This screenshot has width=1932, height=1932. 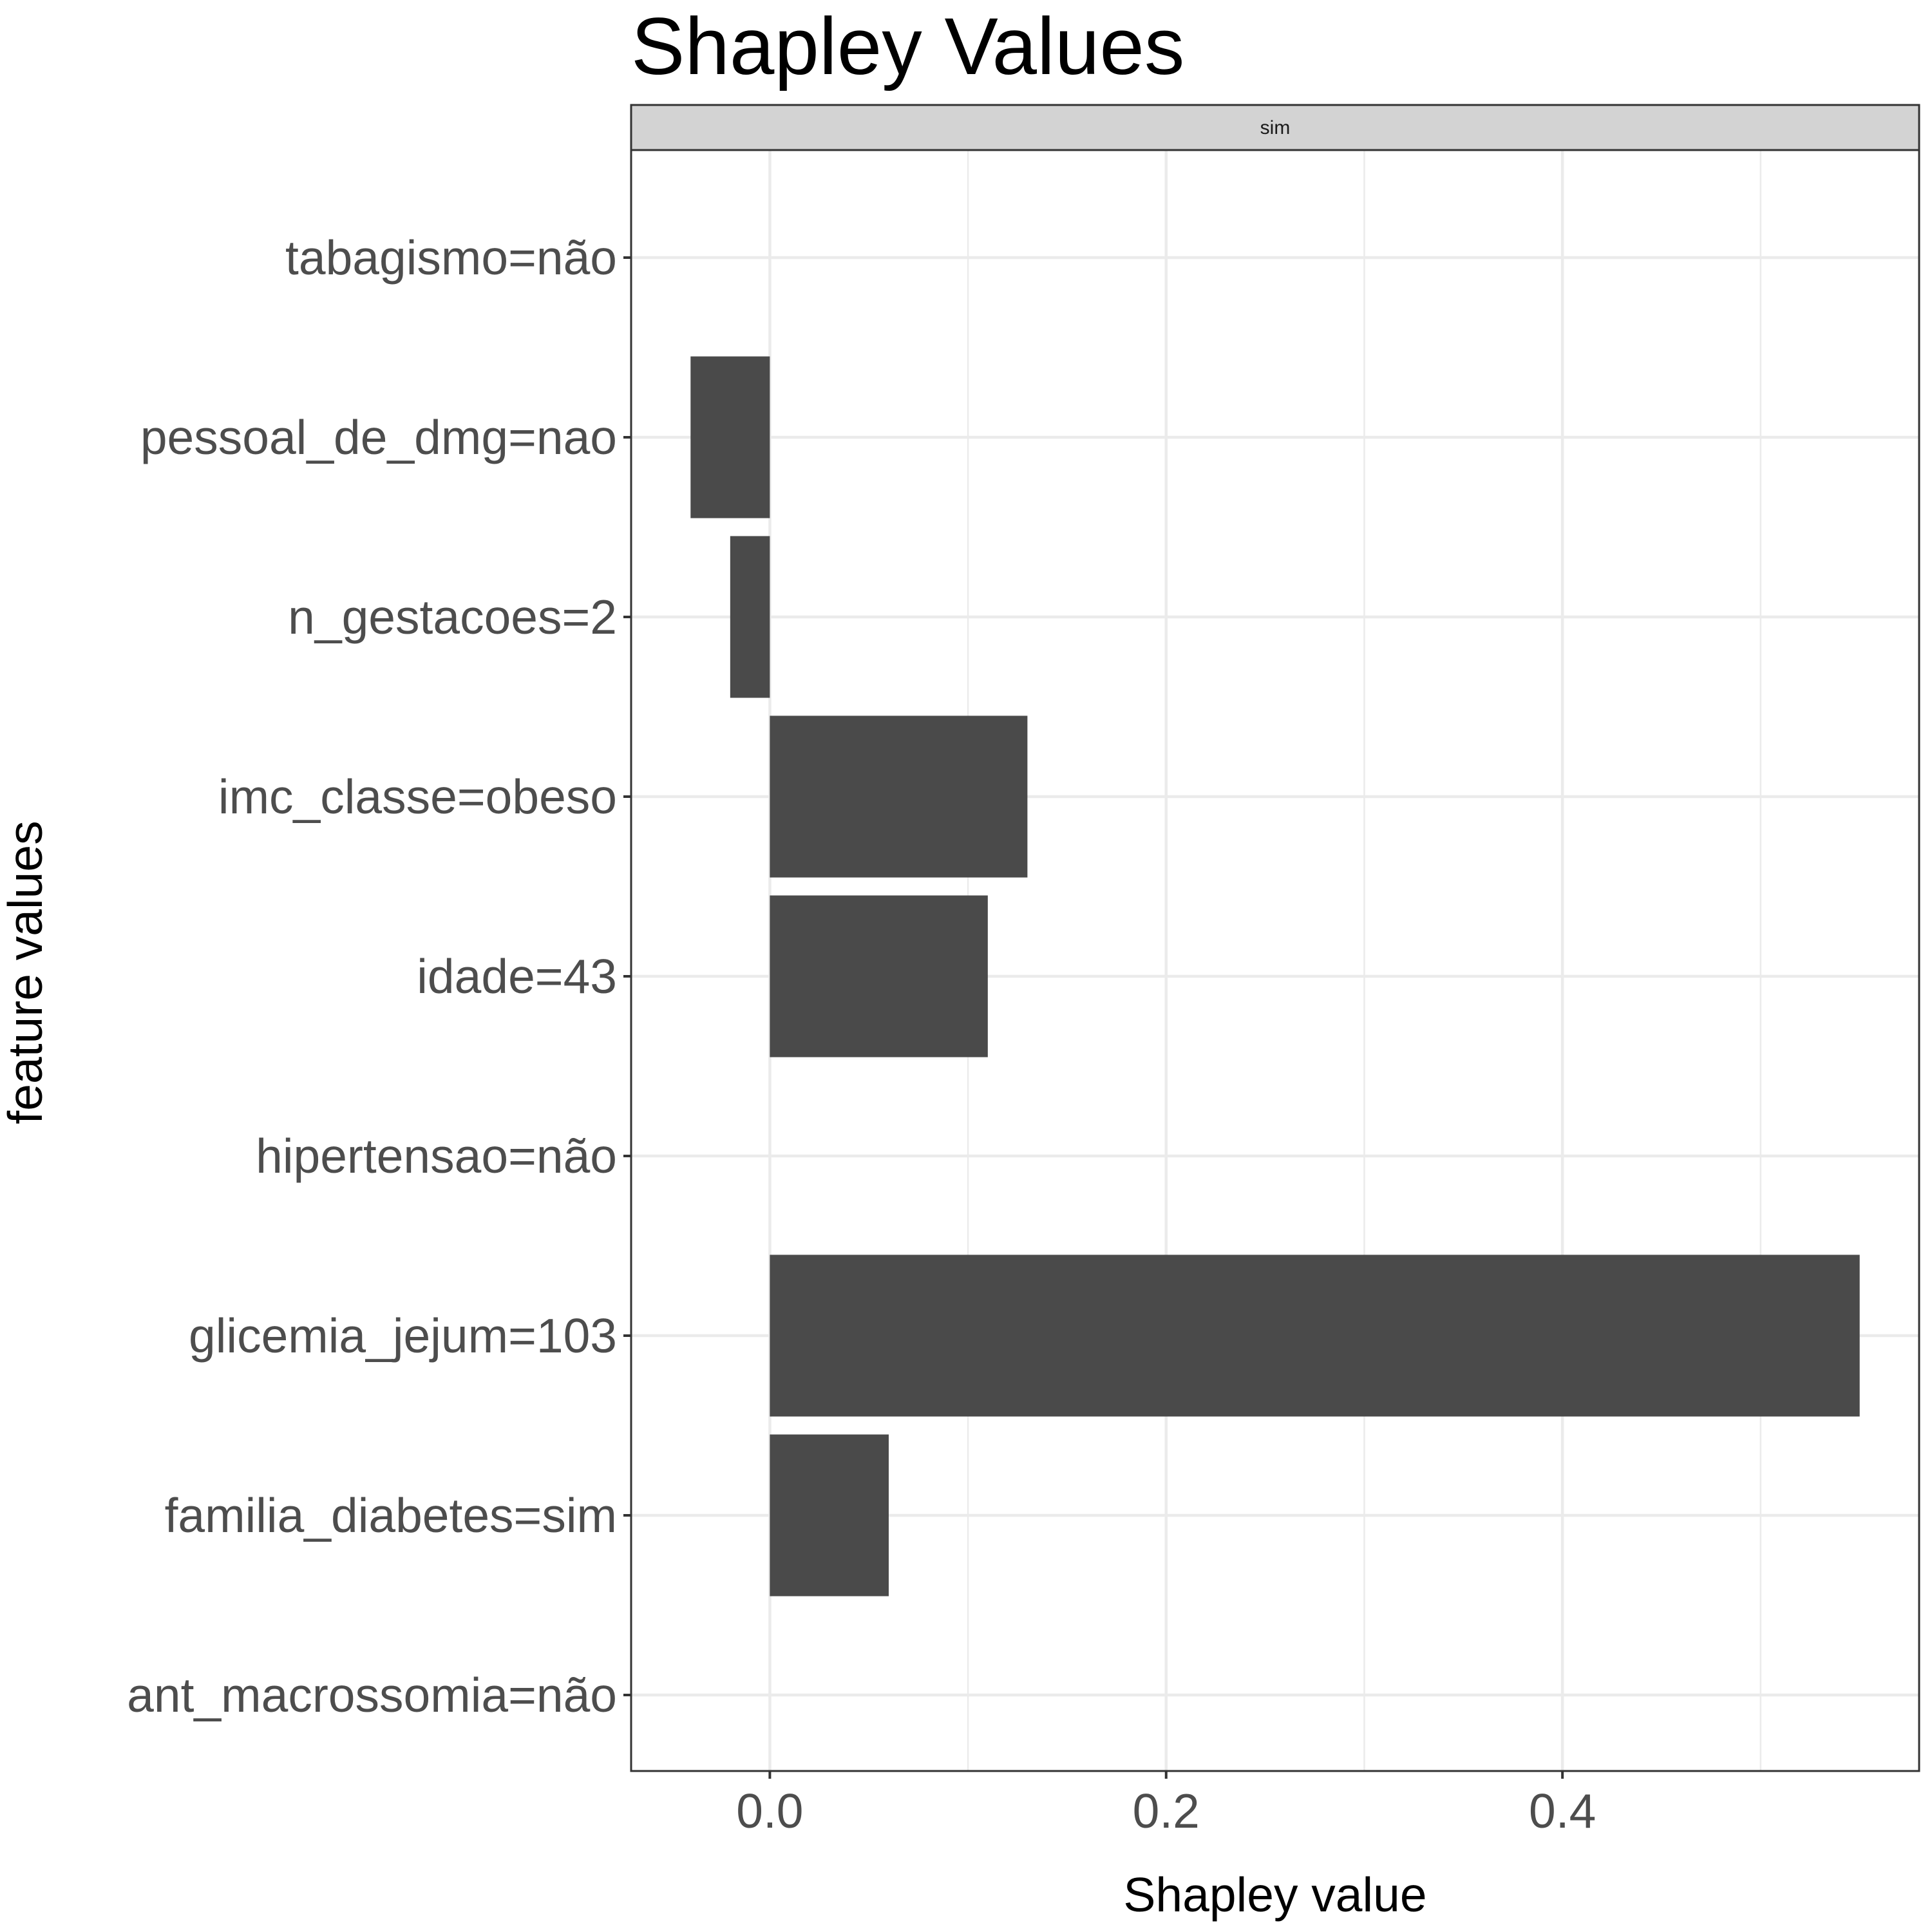 What do you see at coordinates (908, 46) in the screenshot?
I see `chart-title: Shapley Values` at bounding box center [908, 46].